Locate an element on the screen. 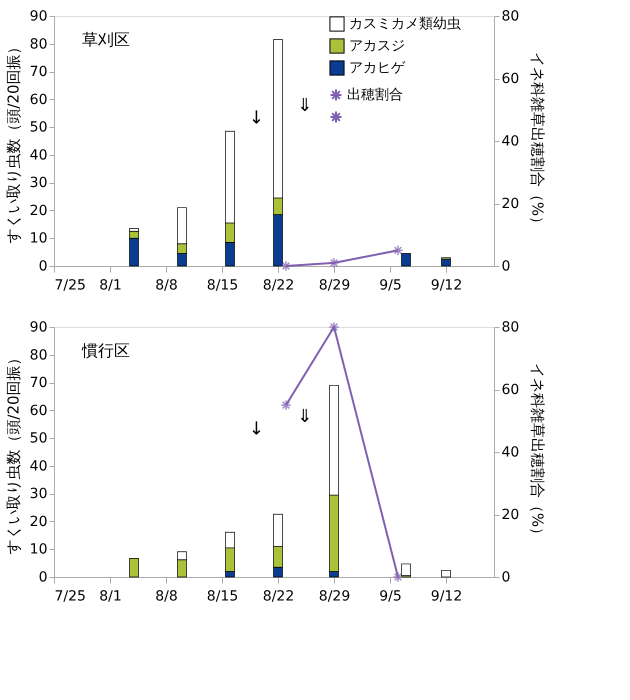 This screenshot has height=700, width=630. legend-label: カスミカメ類幼虫 is located at coordinates (405, 24).